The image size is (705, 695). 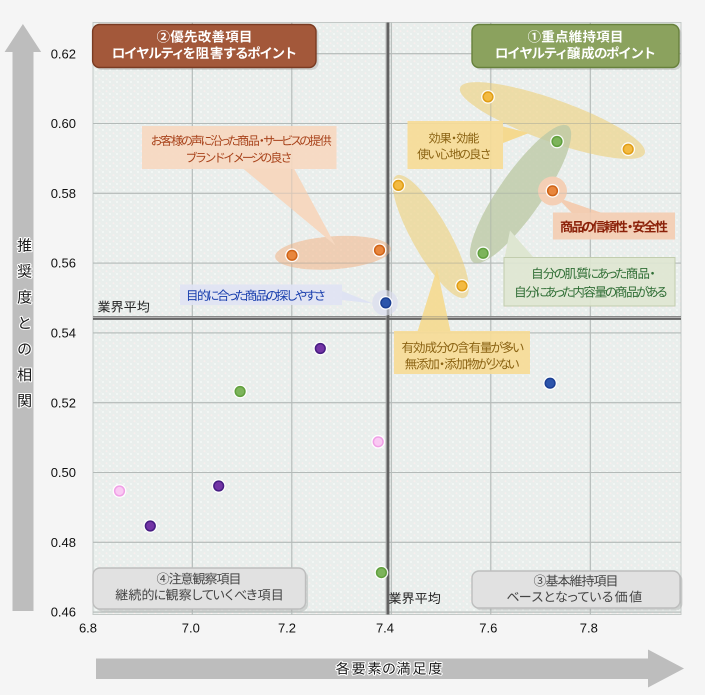 What do you see at coordinates (63, 472) in the screenshot?
I see `svg-text: 0.50` at bounding box center [63, 472].